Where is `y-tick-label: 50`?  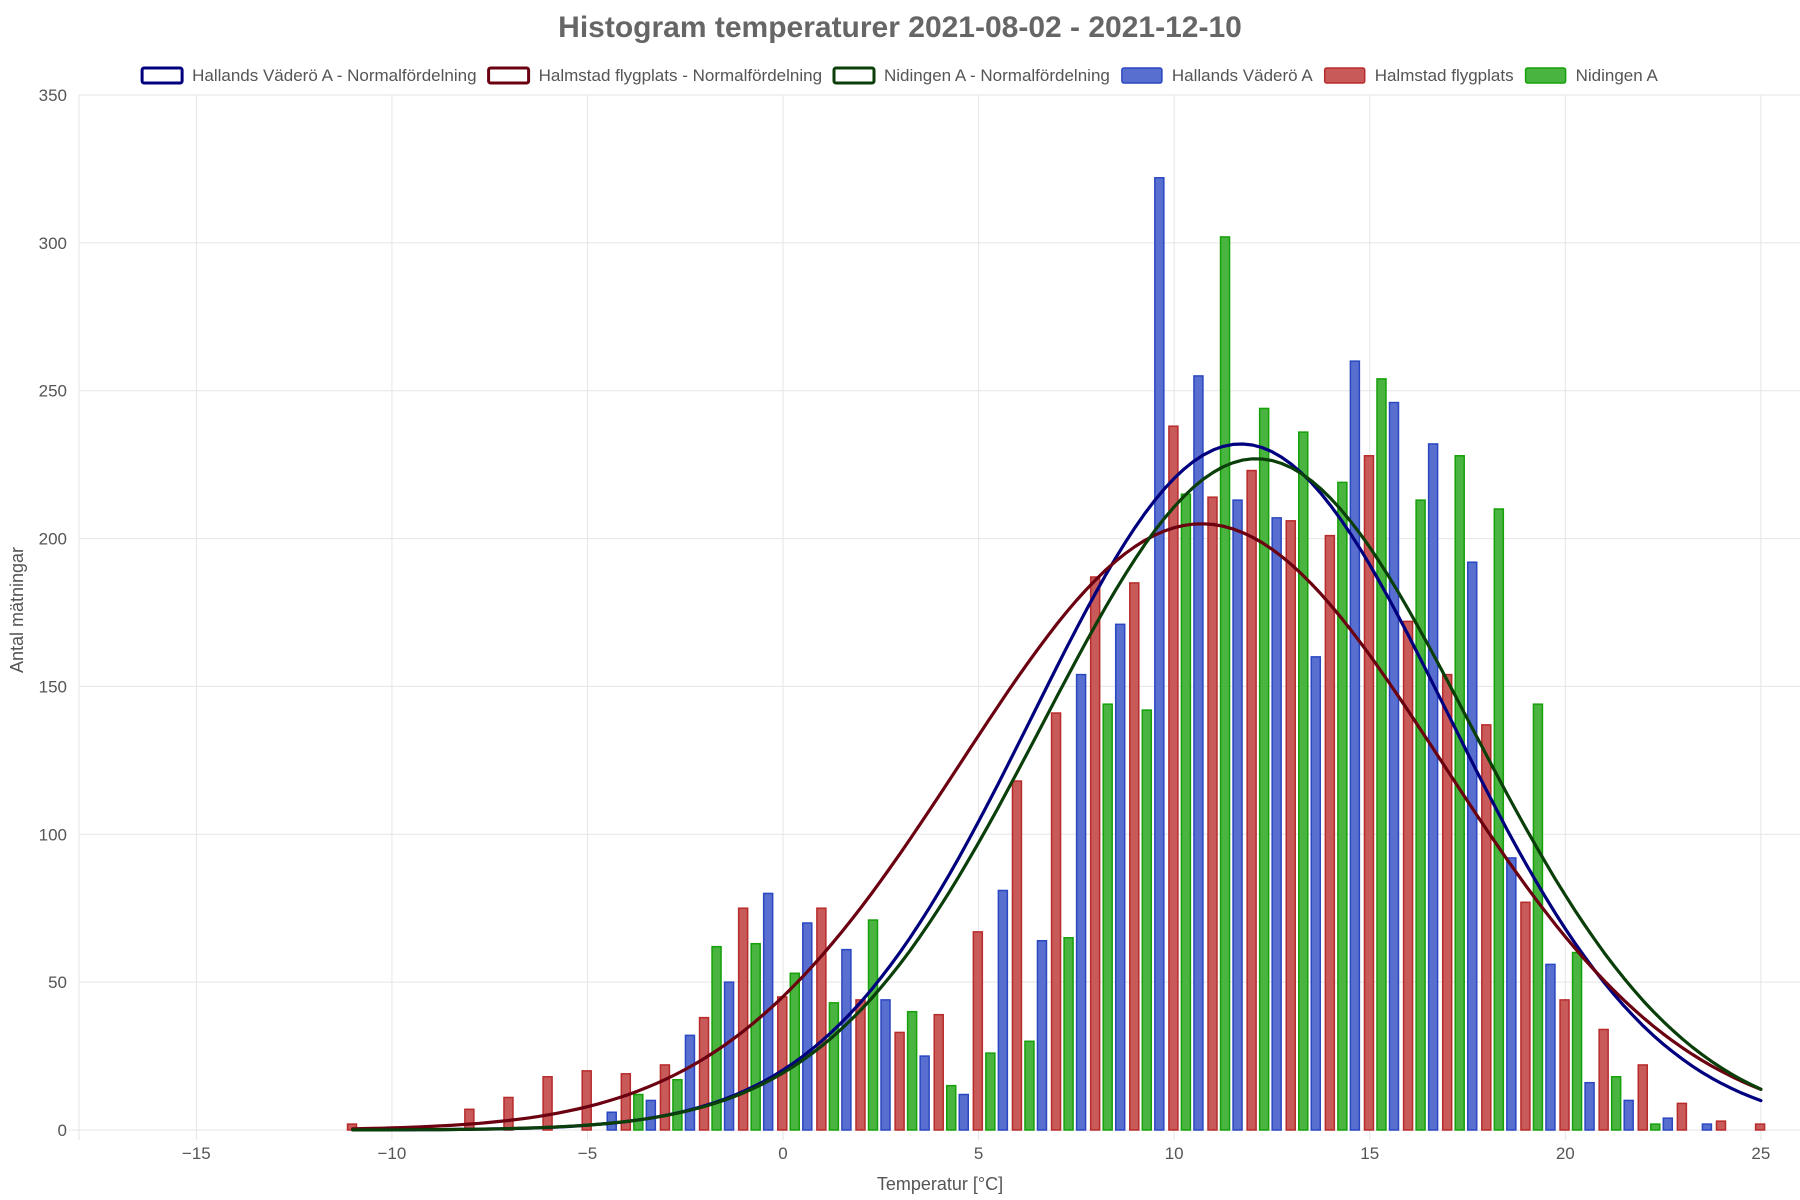
y-tick-label: 50 is located at coordinates (57, 982).